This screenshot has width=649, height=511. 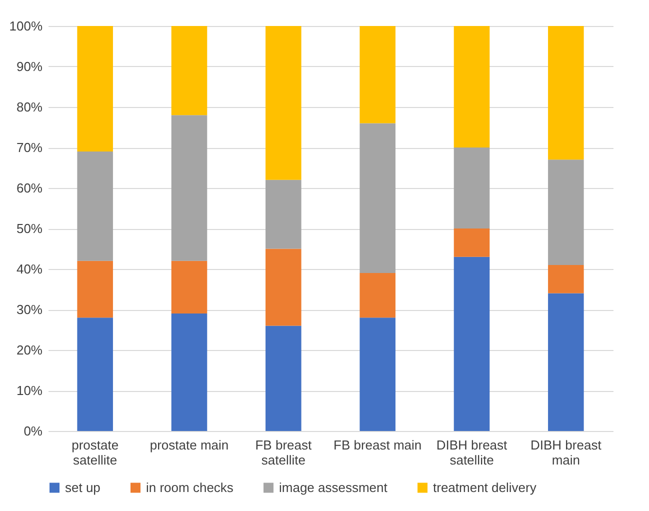 What do you see at coordinates (485, 487) in the screenshot?
I see `legend-label: treatment delivery` at bounding box center [485, 487].